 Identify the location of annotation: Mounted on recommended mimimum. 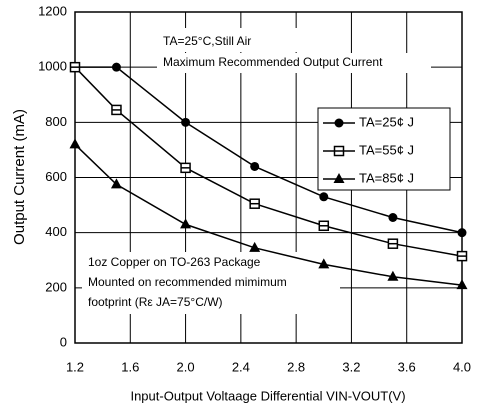
(187, 282).